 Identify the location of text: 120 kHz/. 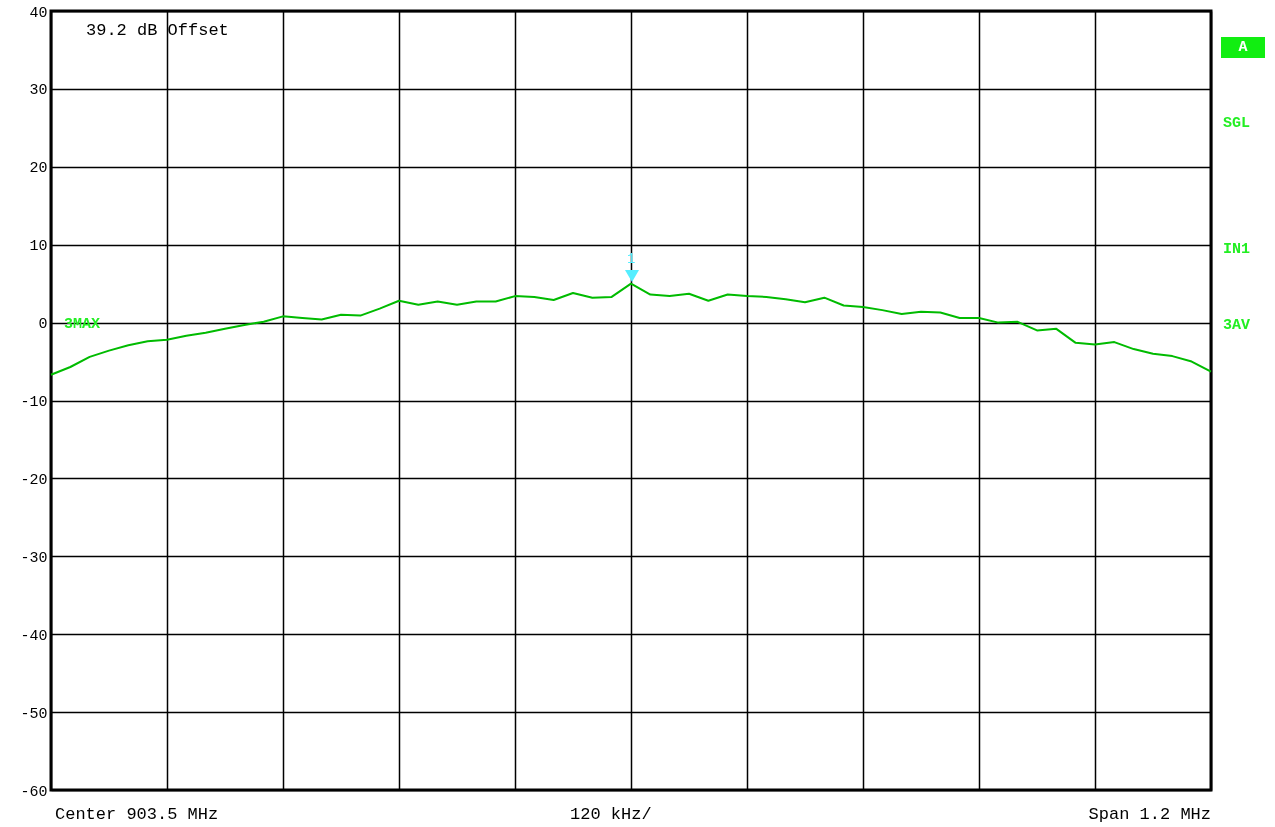
(611, 814).